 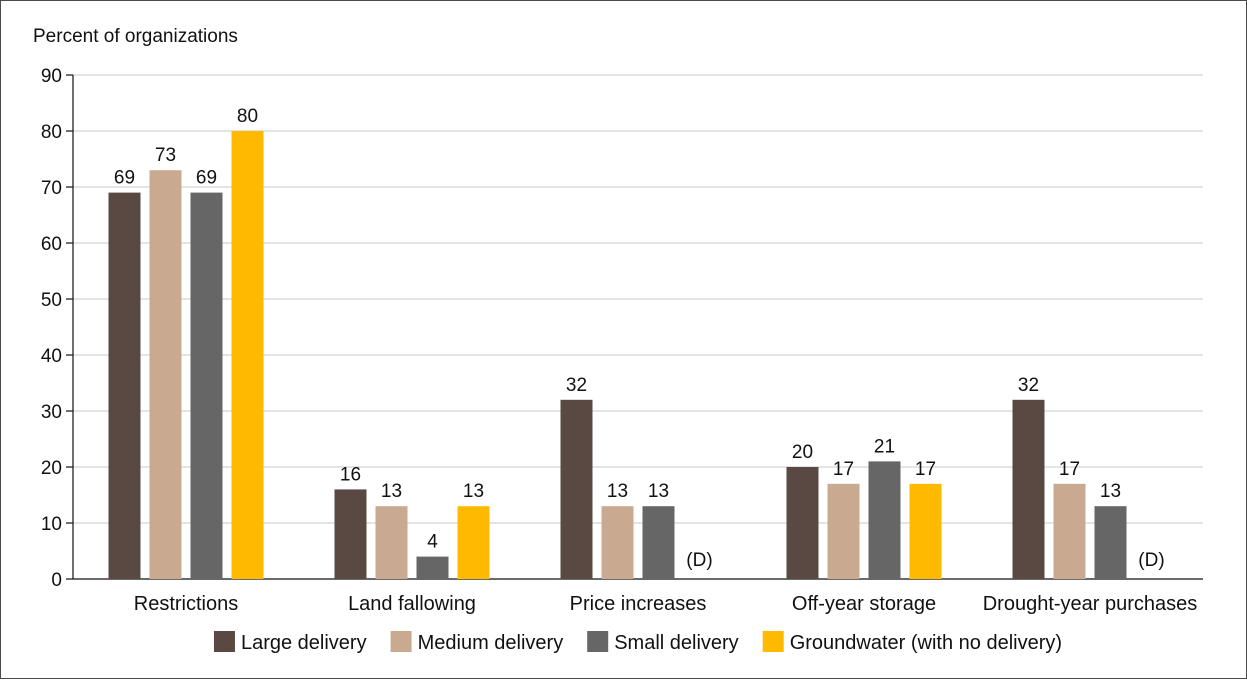 What do you see at coordinates (638, 604) in the screenshot?
I see `x-category-label: Price increases` at bounding box center [638, 604].